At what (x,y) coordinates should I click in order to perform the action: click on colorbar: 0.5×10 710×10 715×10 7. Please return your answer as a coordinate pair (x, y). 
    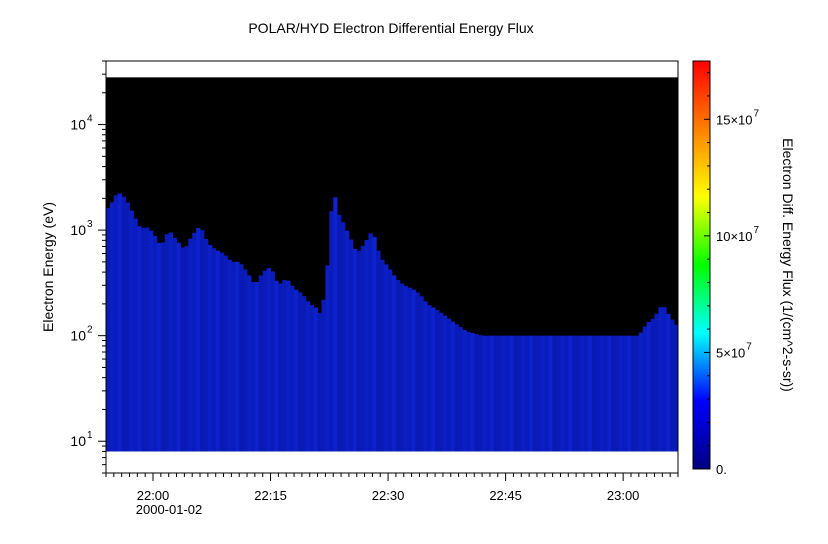
    Looking at the image, I should click on (726, 268).